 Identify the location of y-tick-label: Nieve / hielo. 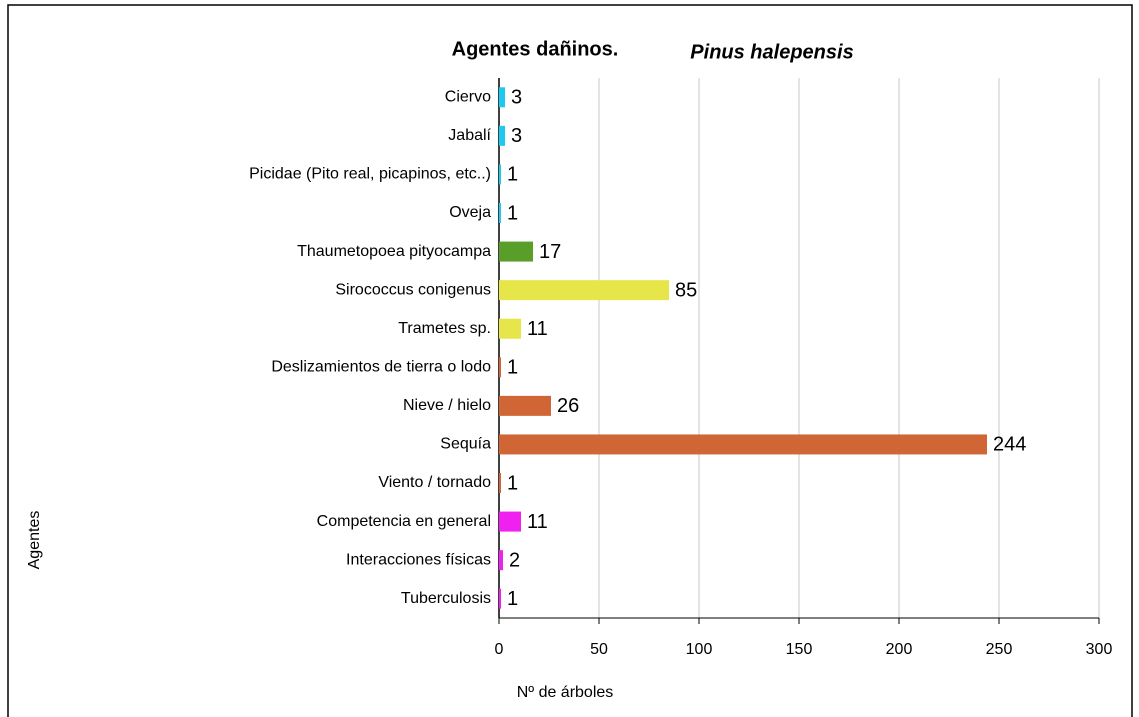
(447, 405).